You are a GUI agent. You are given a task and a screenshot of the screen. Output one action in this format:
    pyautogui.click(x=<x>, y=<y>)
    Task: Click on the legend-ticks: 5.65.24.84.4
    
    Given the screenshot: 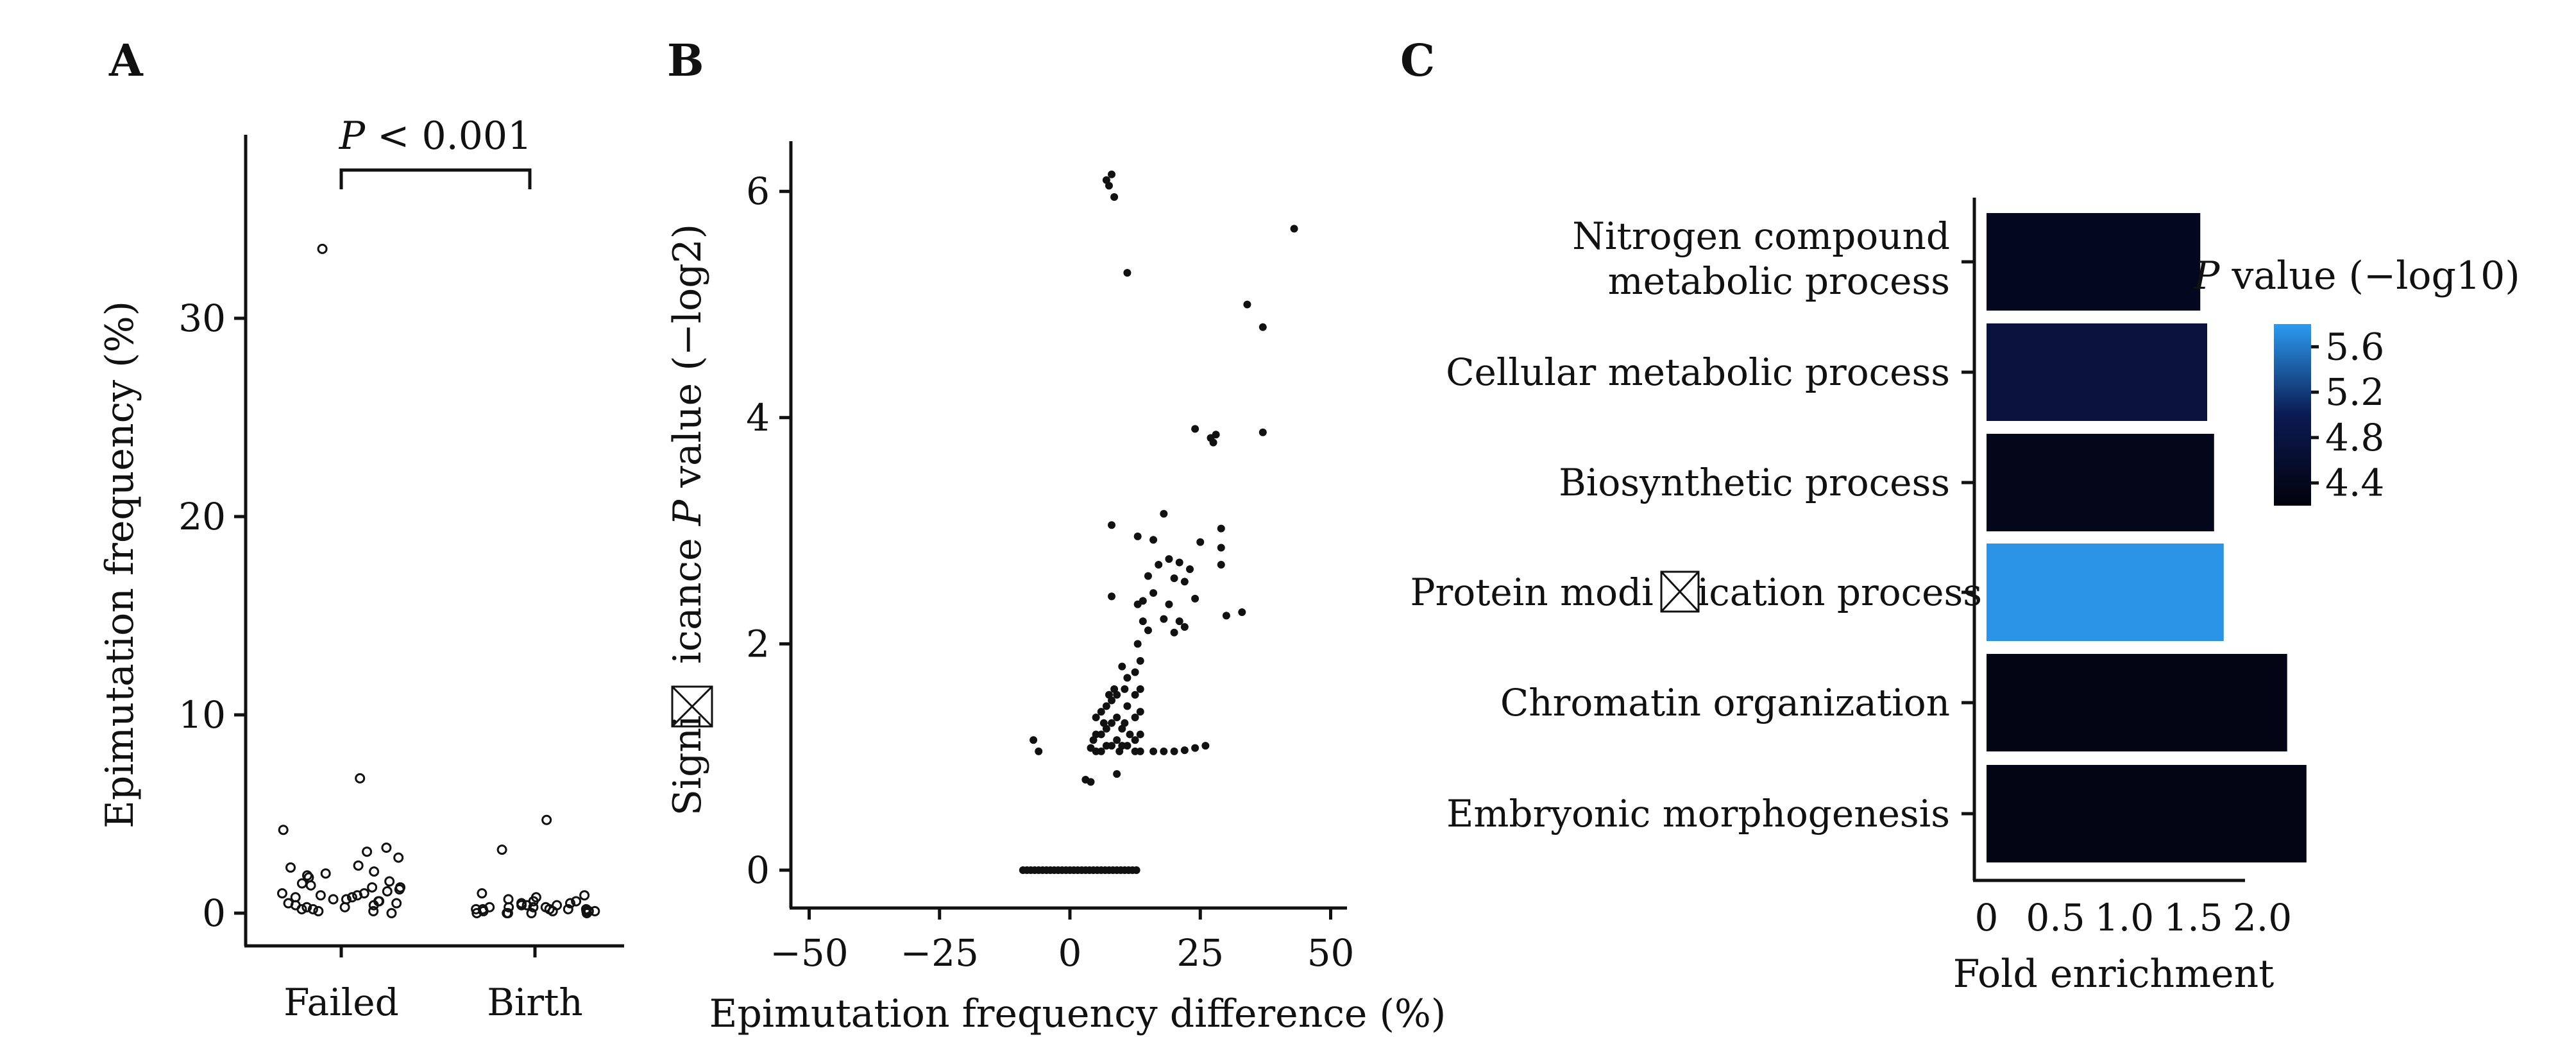 What is the action you would take?
    pyautogui.click(x=2347, y=415)
    